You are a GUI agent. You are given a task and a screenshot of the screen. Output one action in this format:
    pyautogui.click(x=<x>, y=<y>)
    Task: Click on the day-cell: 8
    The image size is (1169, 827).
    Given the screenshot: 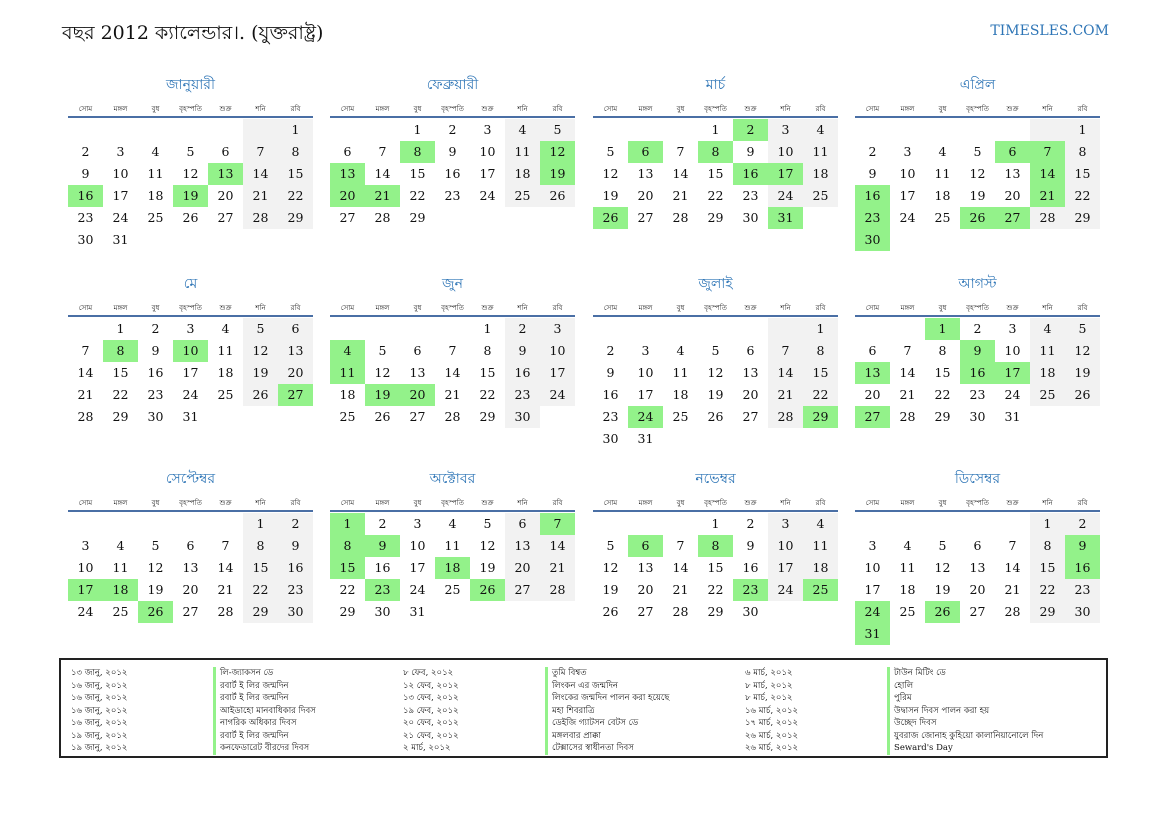 What is the action you would take?
    pyautogui.click(x=820, y=351)
    